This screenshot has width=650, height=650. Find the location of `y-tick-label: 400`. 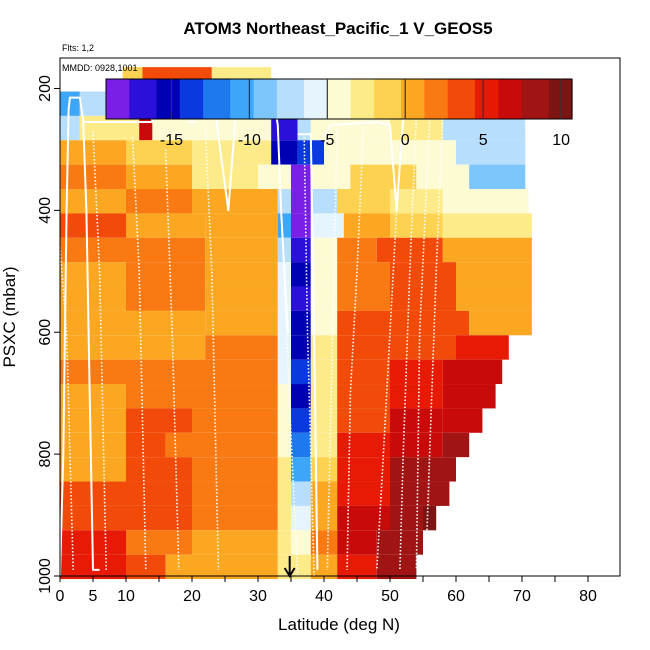

y-tick-label: 400 is located at coordinates (45, 210).